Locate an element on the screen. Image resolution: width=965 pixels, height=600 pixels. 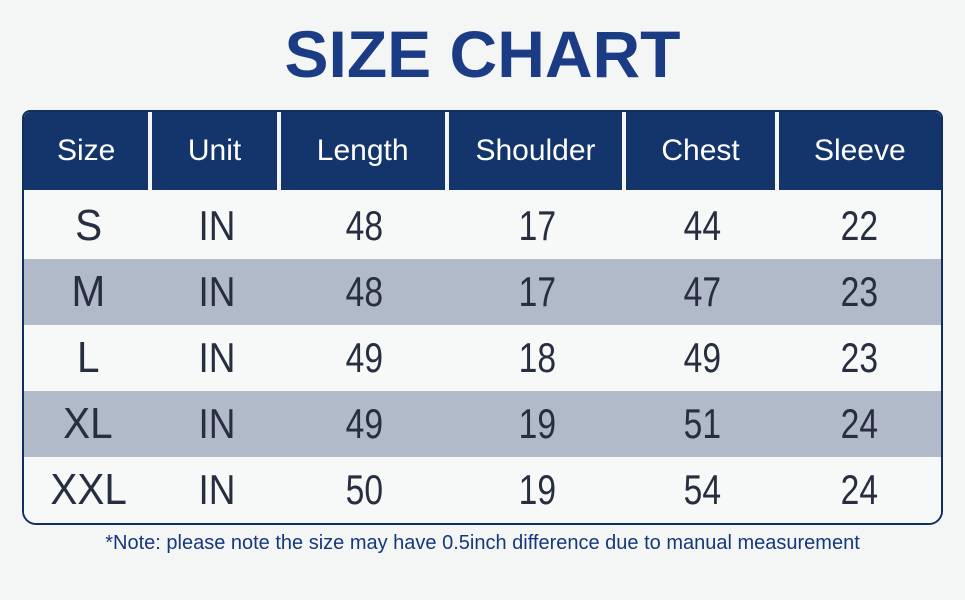
cell-size: S is located at coordinates (88, 226).